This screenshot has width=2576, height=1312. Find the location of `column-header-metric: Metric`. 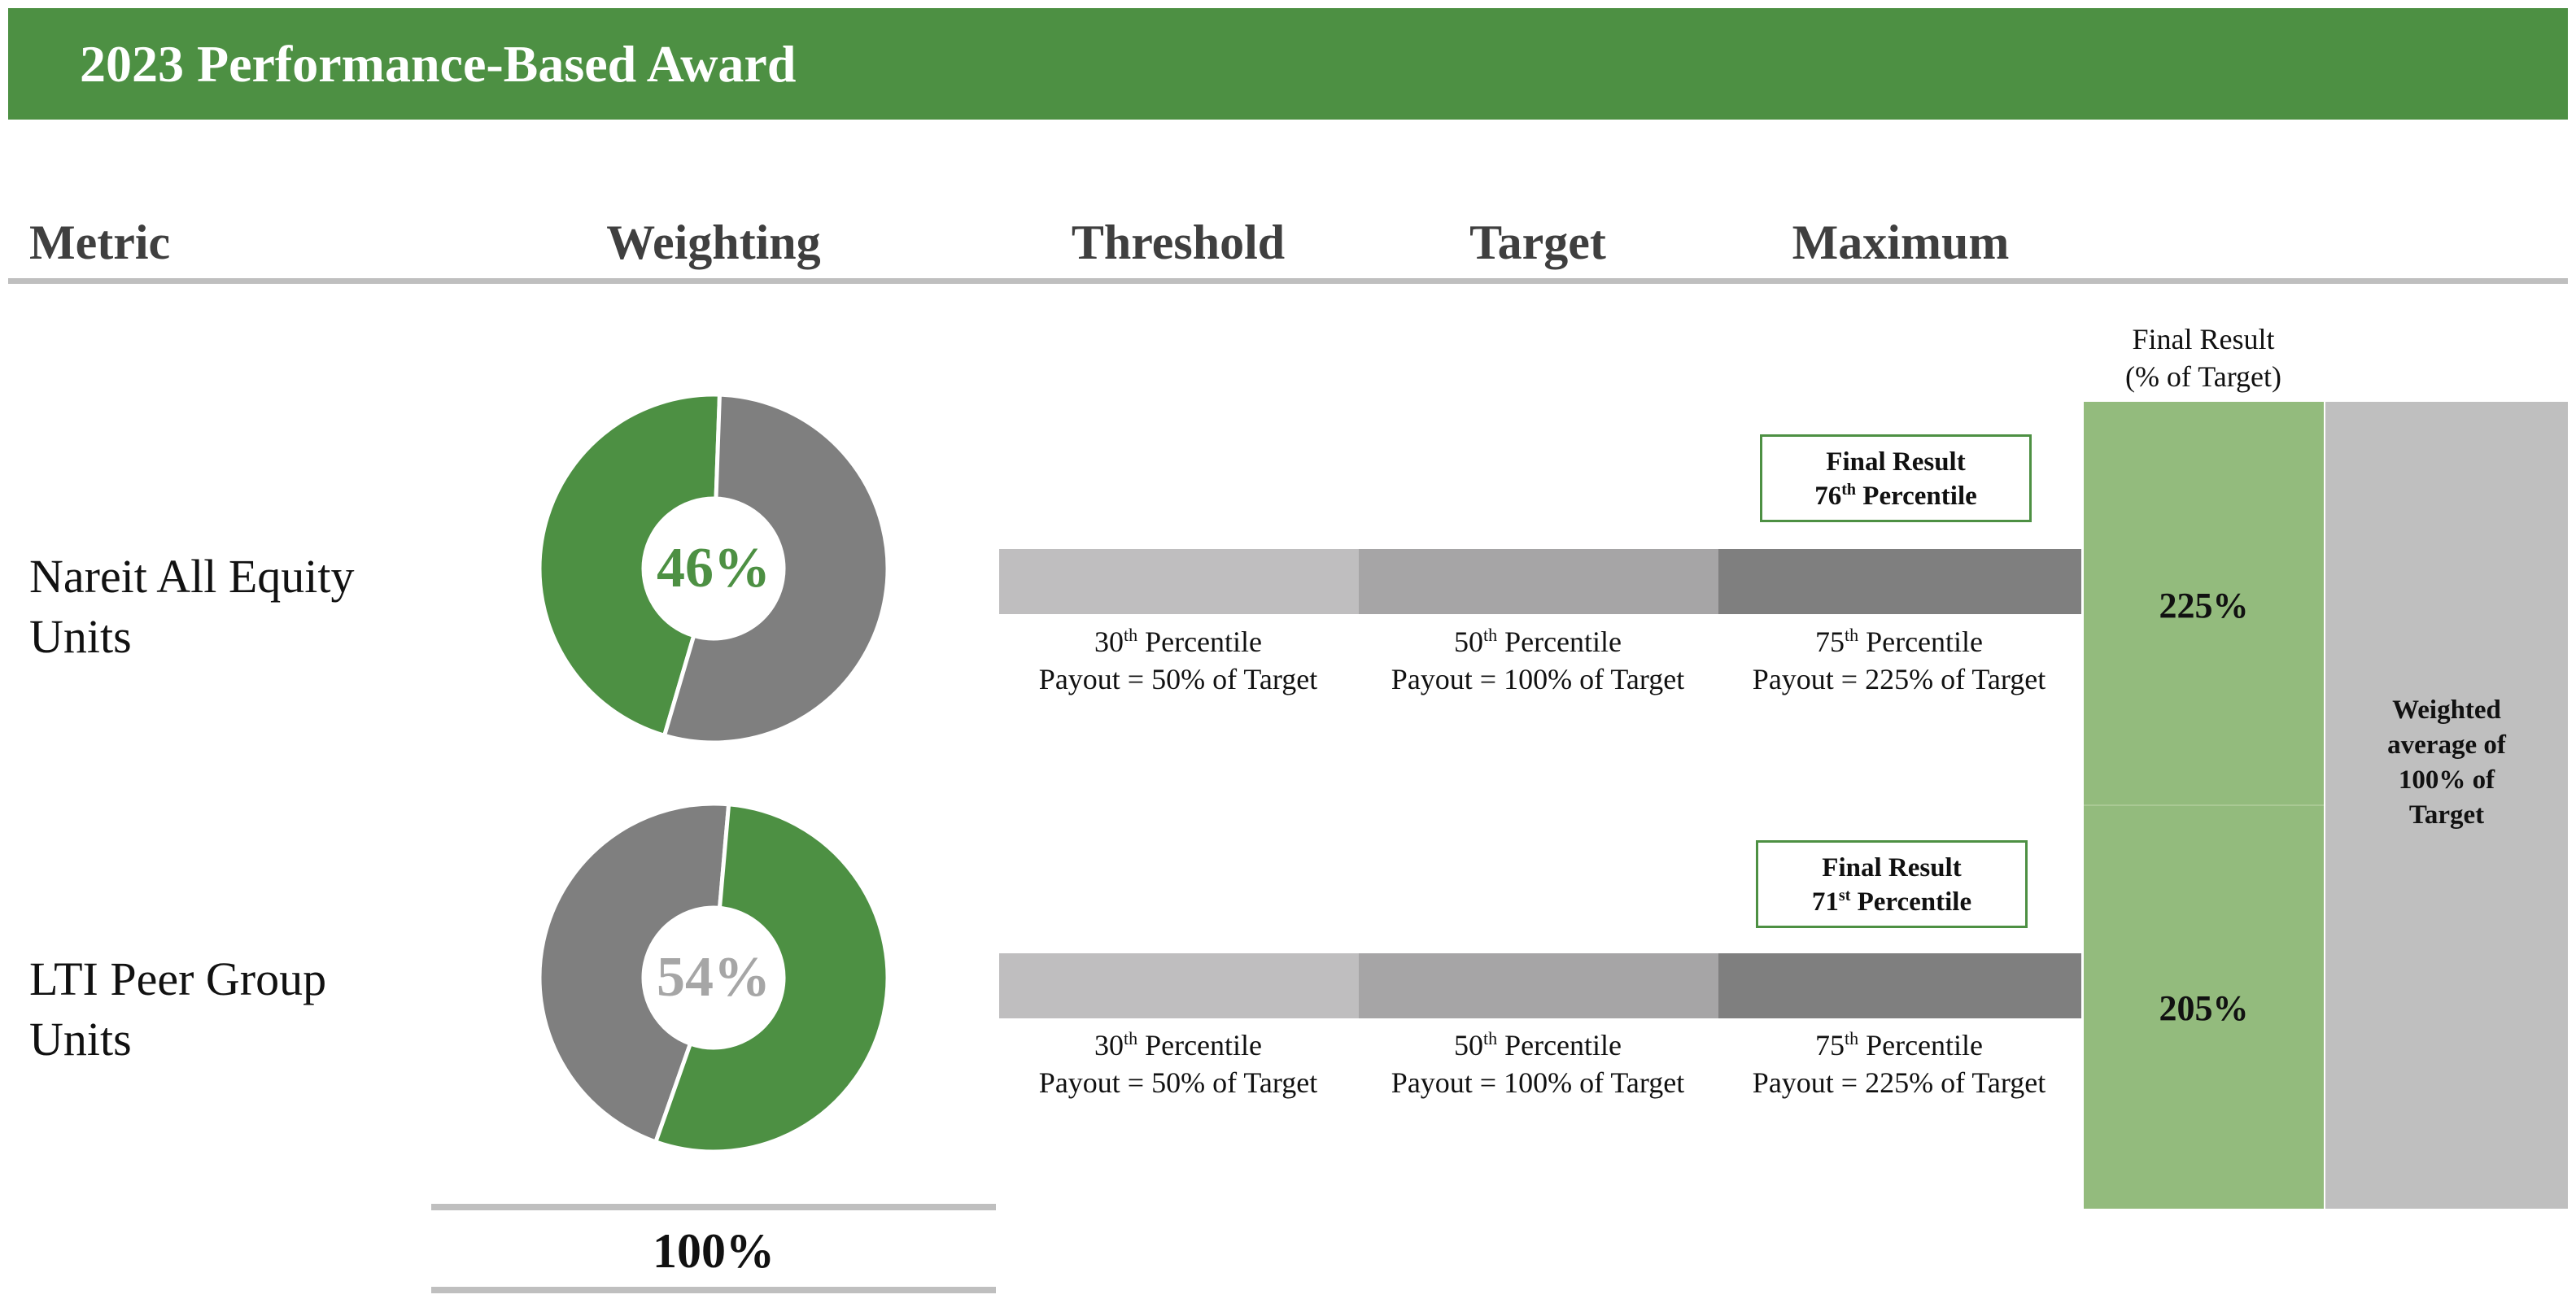

column-header-metric: Metric is located at coordinates (100, 243).